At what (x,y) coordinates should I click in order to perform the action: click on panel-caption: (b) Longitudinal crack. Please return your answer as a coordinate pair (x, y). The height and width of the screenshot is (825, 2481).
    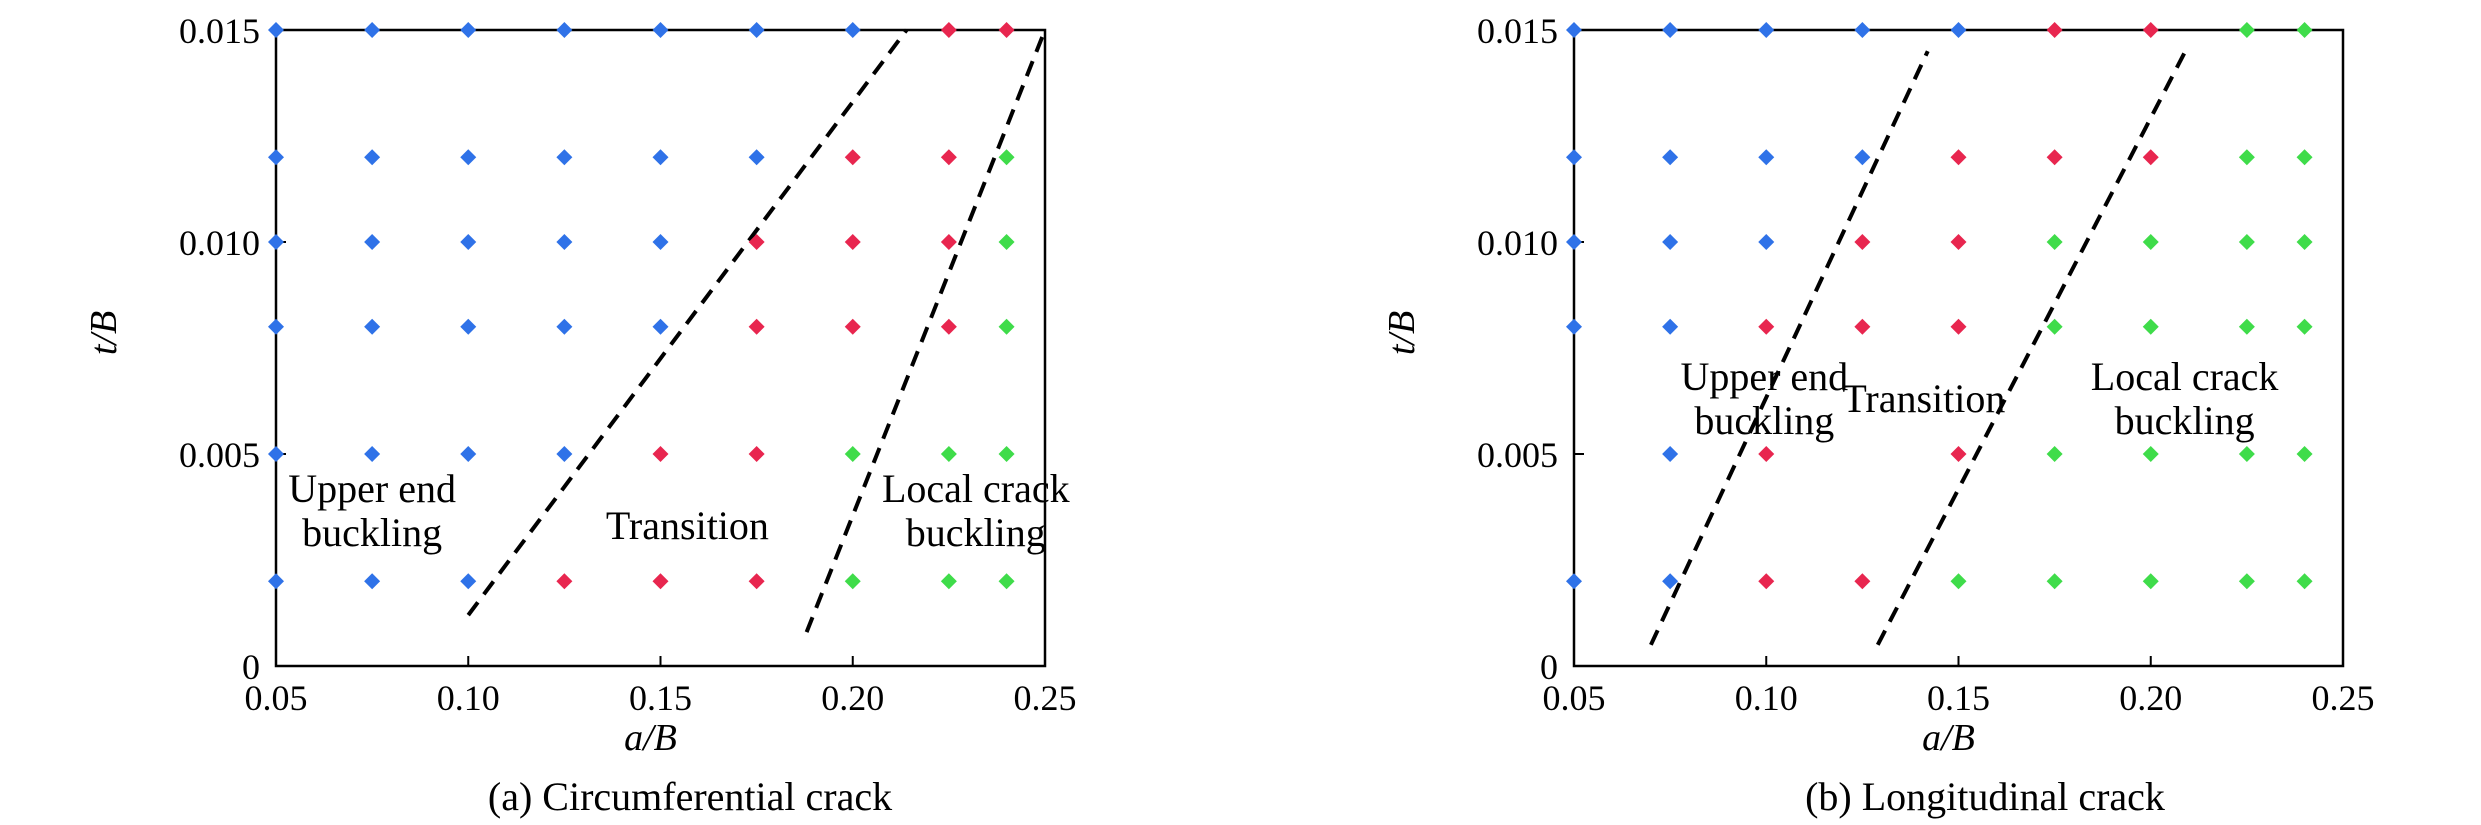
    Looking at the image, I should click on (1985, 796).